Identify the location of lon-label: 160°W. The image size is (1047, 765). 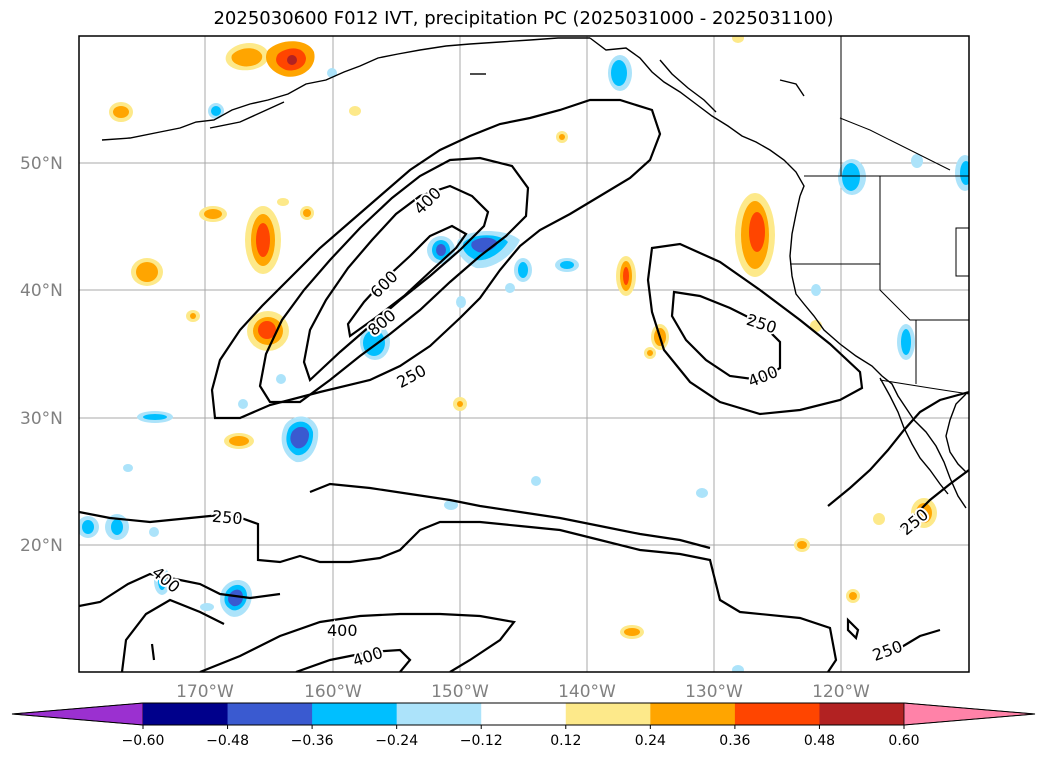
(333, 692).